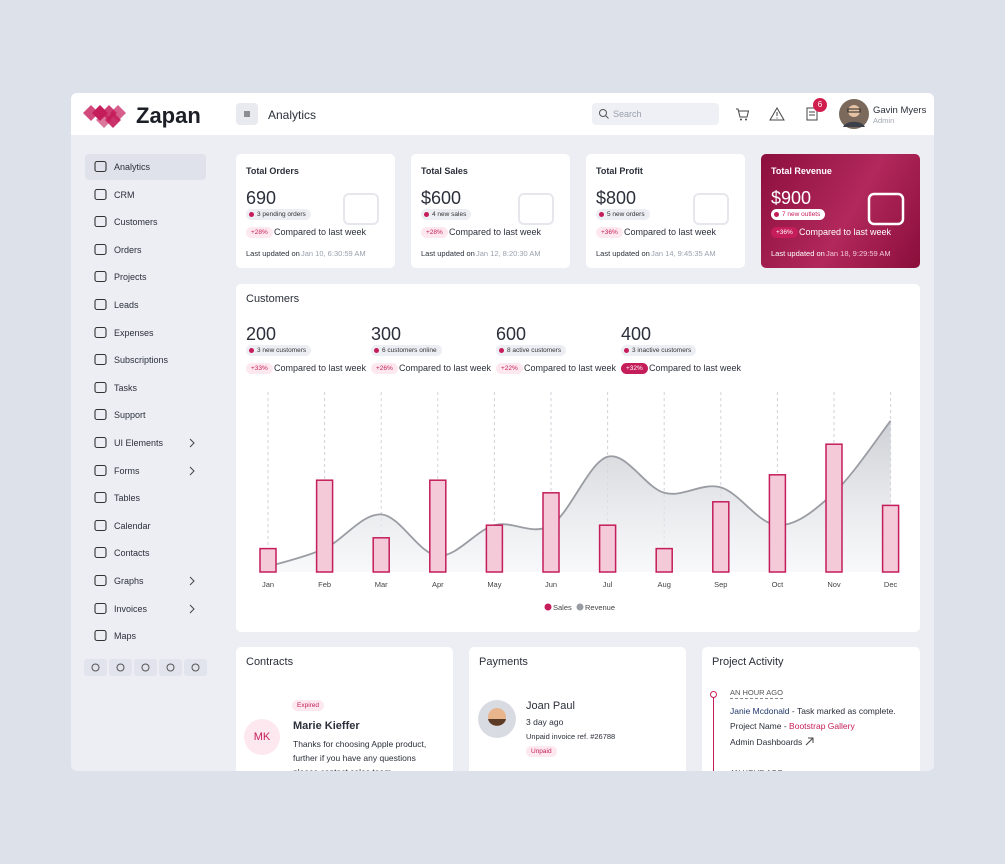 This screenshot has height=864, width=1005. What do you see at coordinates (282, 350) in the screenshot?
I see `badge-text: 3 new customers` at bounding box center [282, 350].